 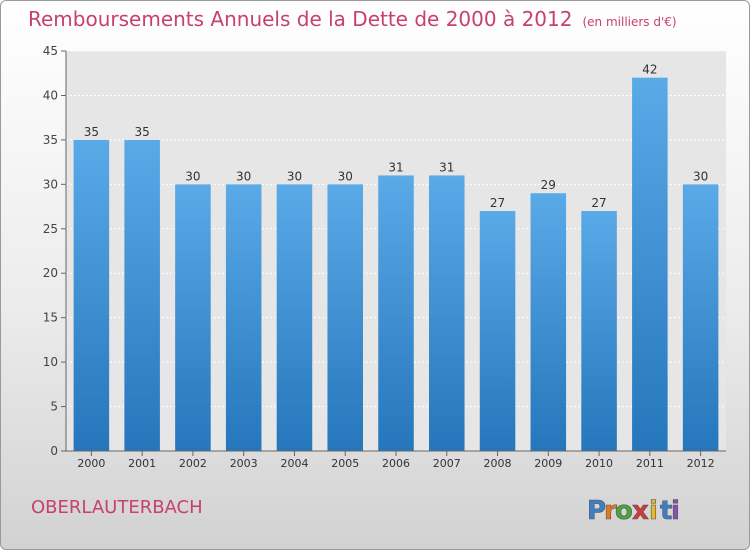 What do you see at coordinates (244, 463) in the screenshot?
I see `x-tick-label: 2003` at bounding box center [244, 463].